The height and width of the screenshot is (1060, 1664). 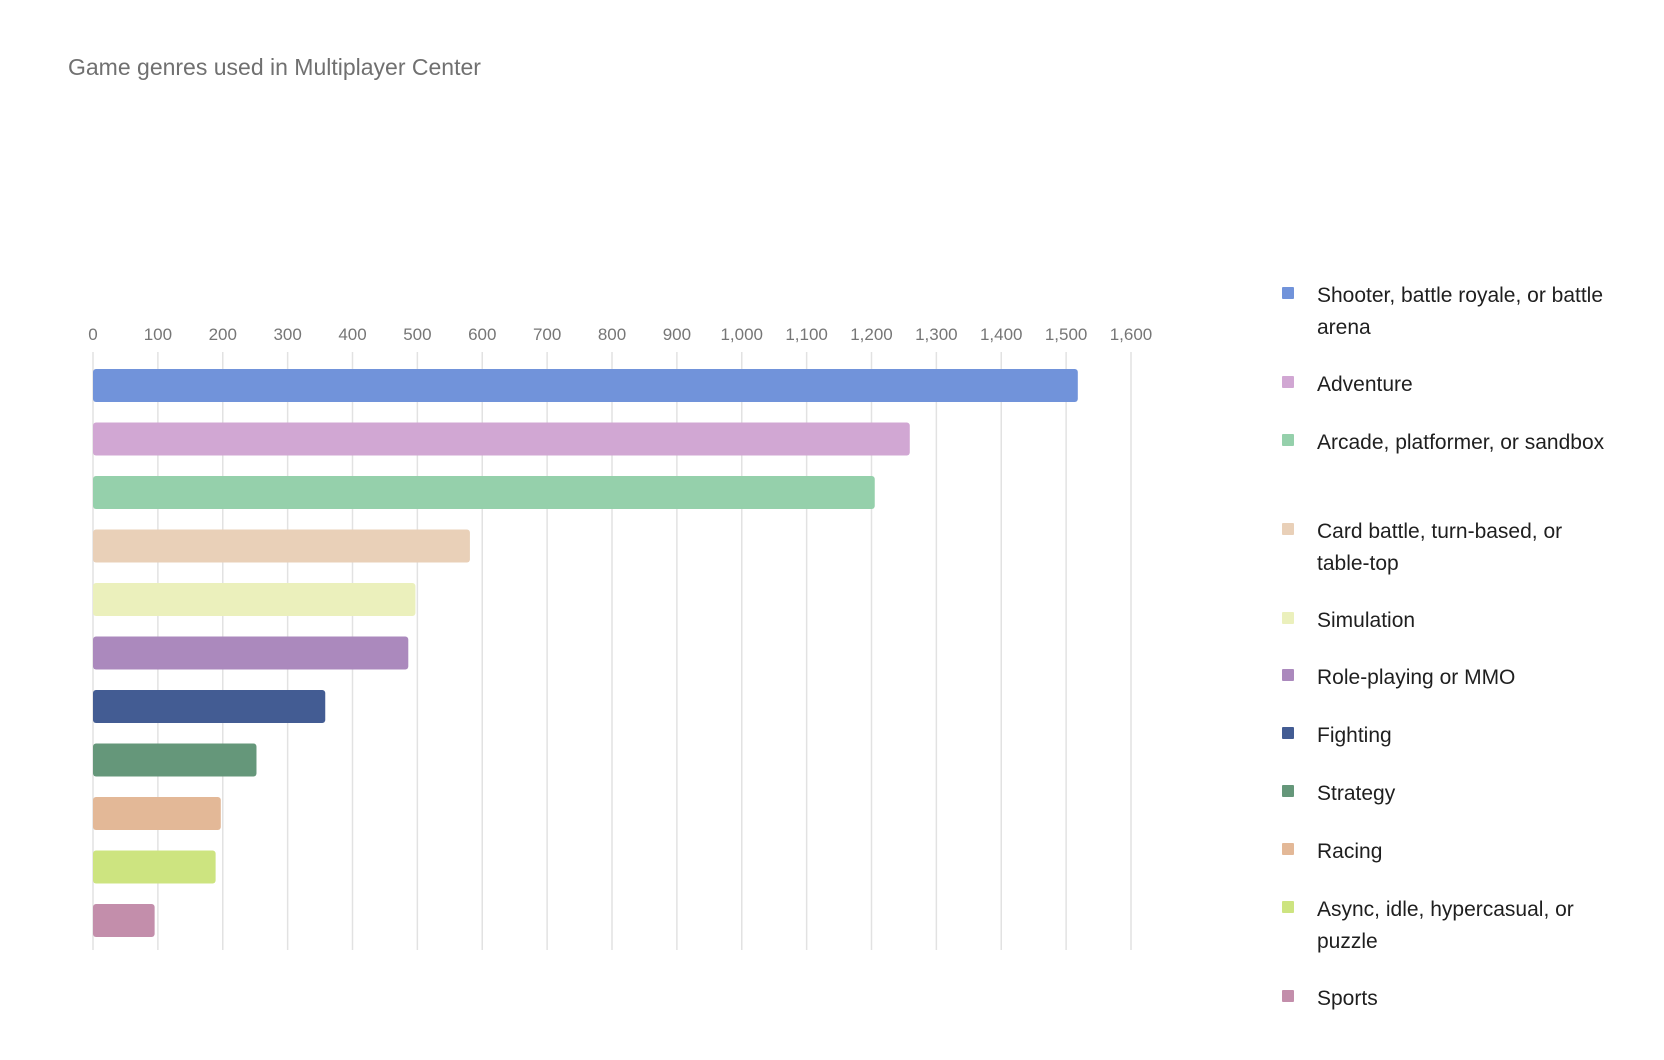 What do you see at coordinates (871, 334) in the screenshot?
I see `x-tick-label: 1,200` at bounding box center [871, 334].